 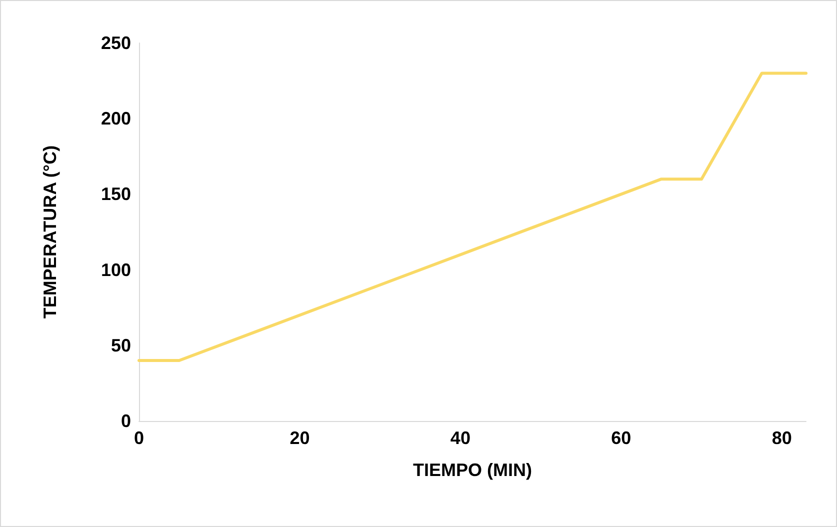 I want to click on y-tick-label: 200, so click(x=115, y=118).